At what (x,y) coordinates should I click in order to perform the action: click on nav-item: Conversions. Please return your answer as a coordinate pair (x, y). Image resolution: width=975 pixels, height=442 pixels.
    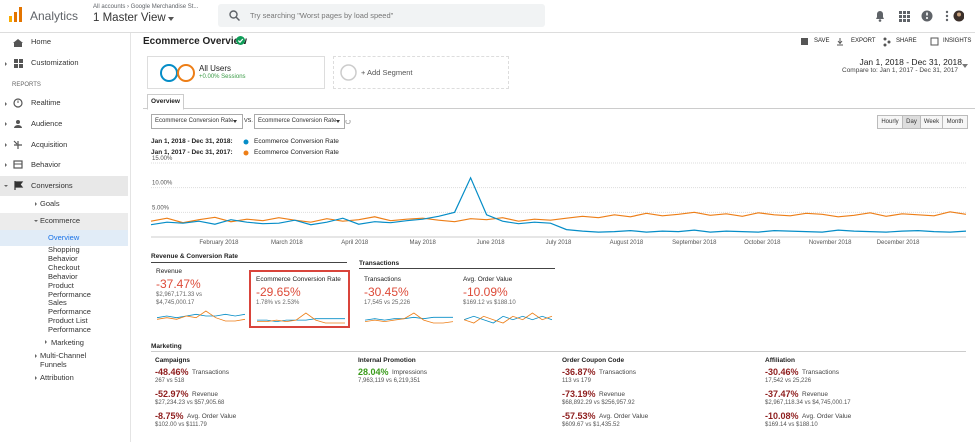
    Looking at the image, I should click on (52, 185).